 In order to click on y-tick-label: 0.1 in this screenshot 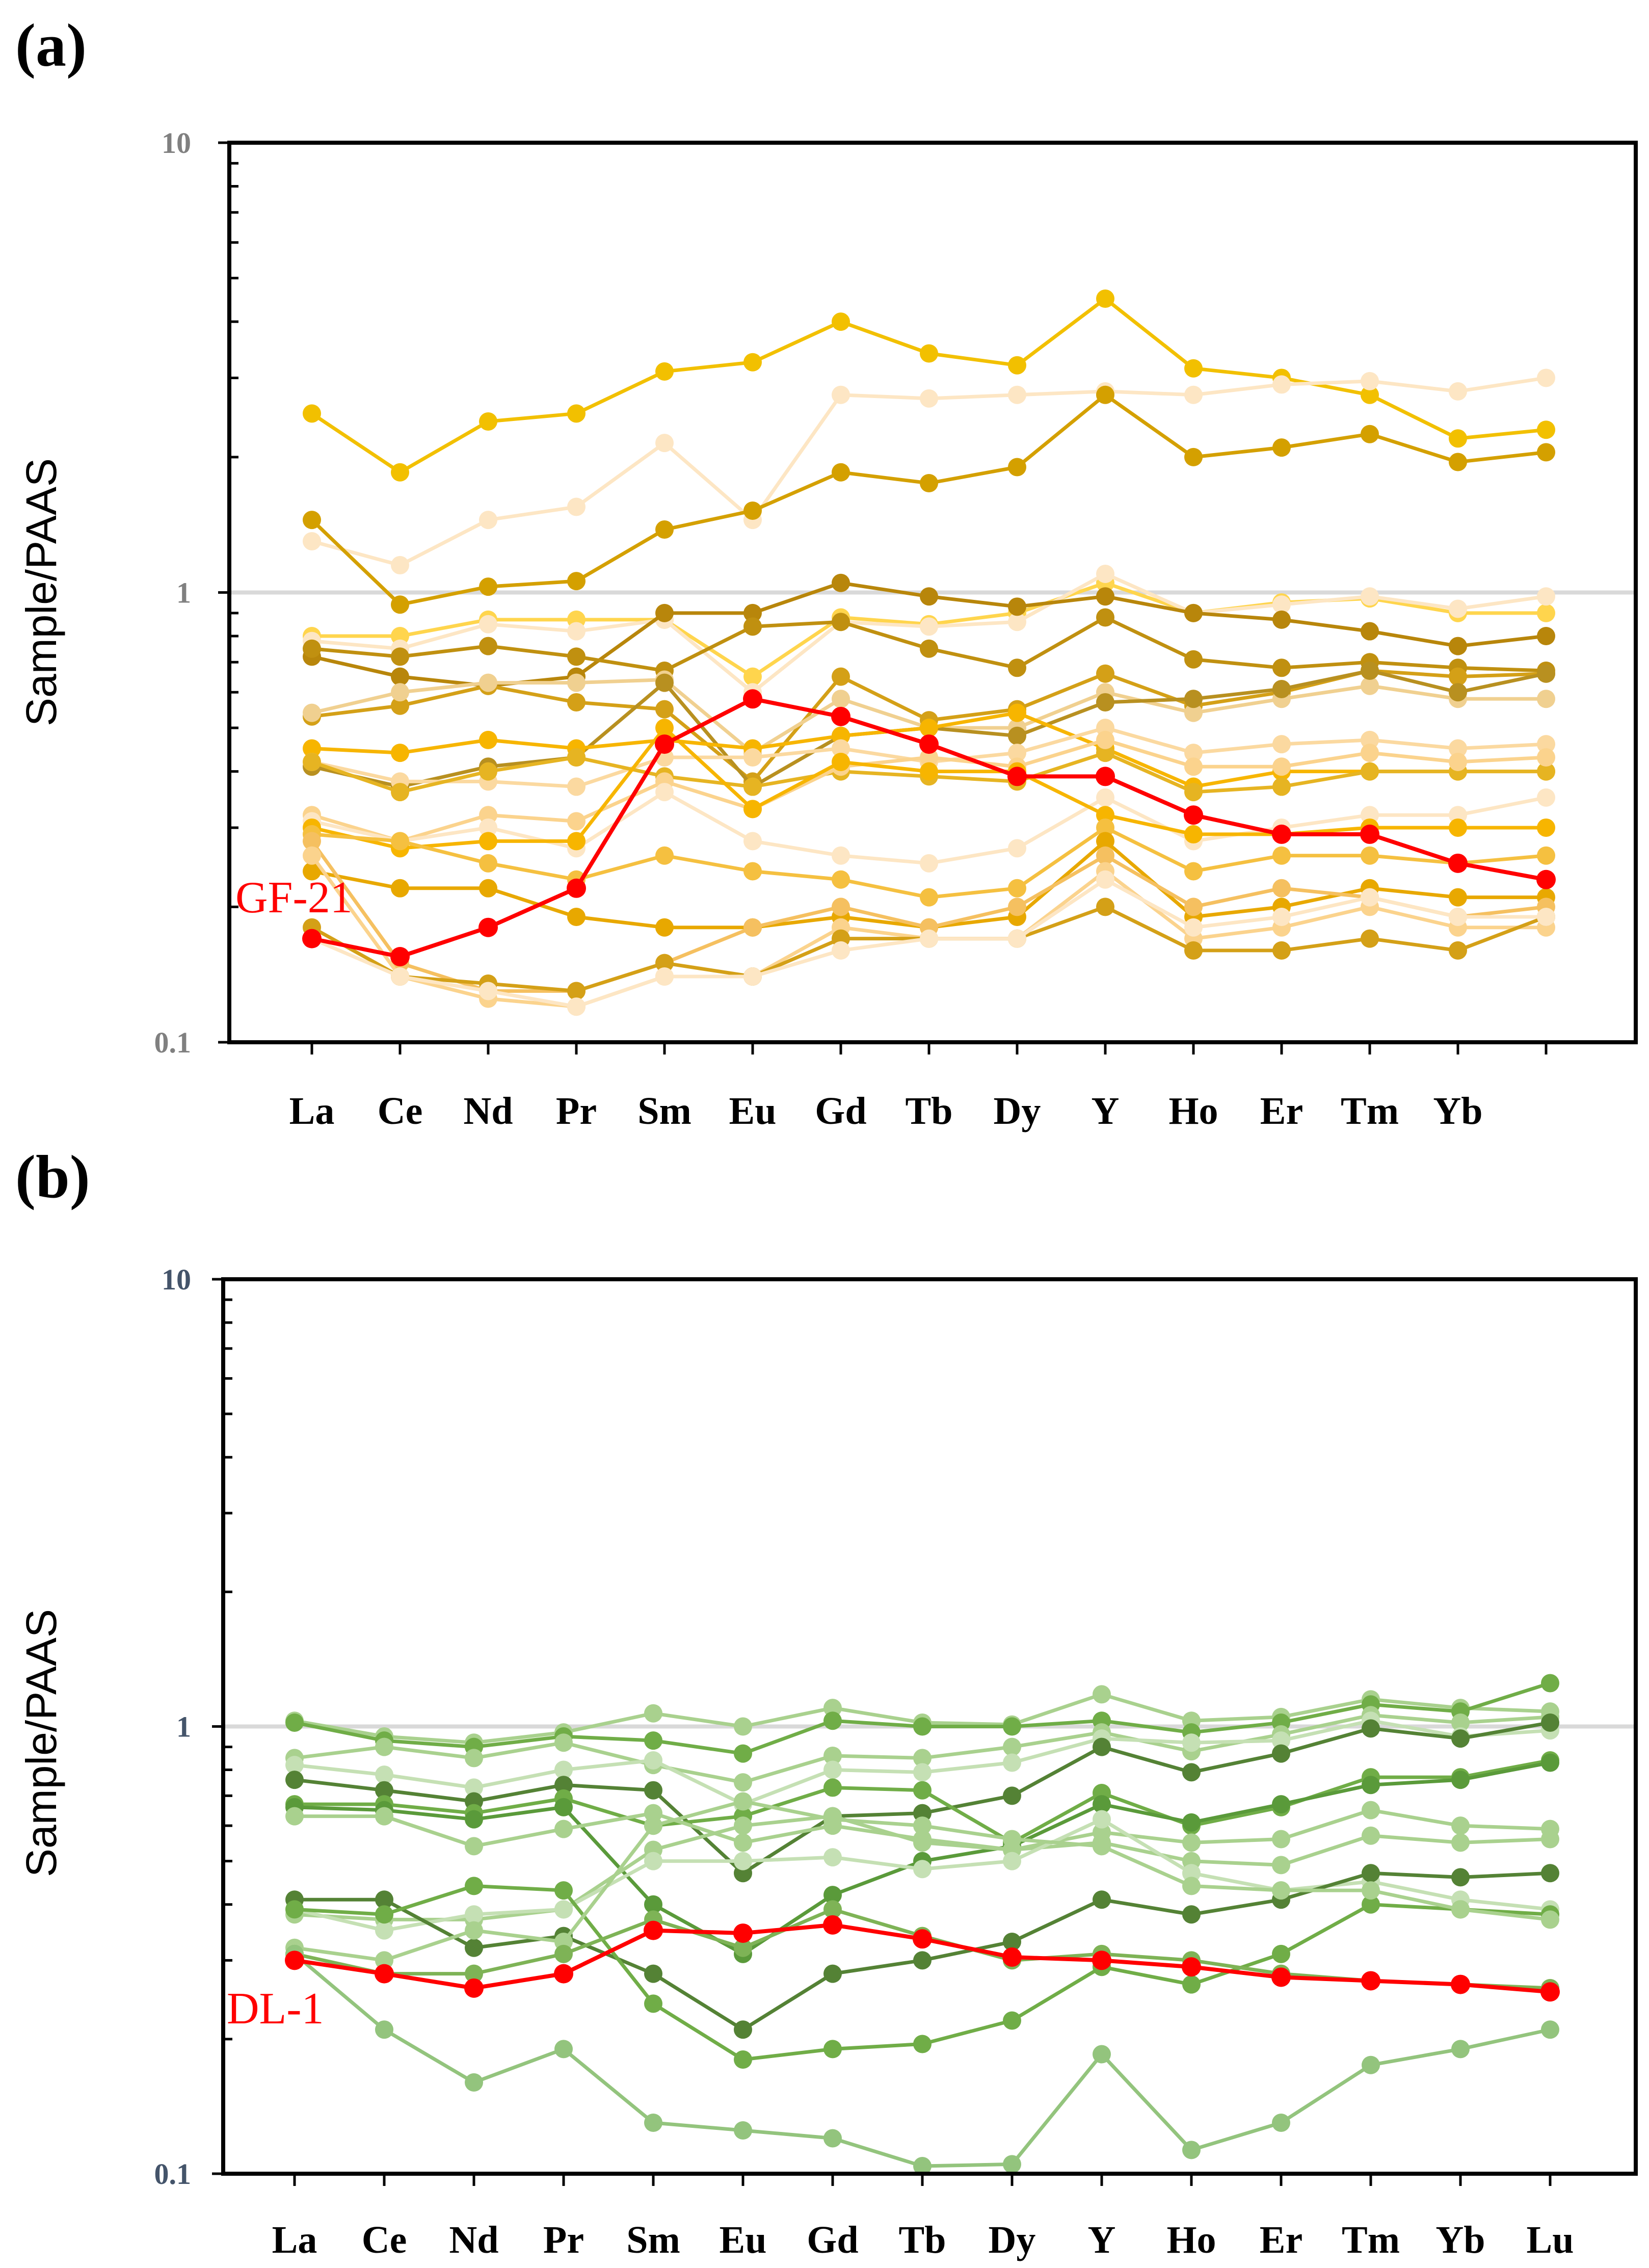, I will do `click(173, 2174)`.